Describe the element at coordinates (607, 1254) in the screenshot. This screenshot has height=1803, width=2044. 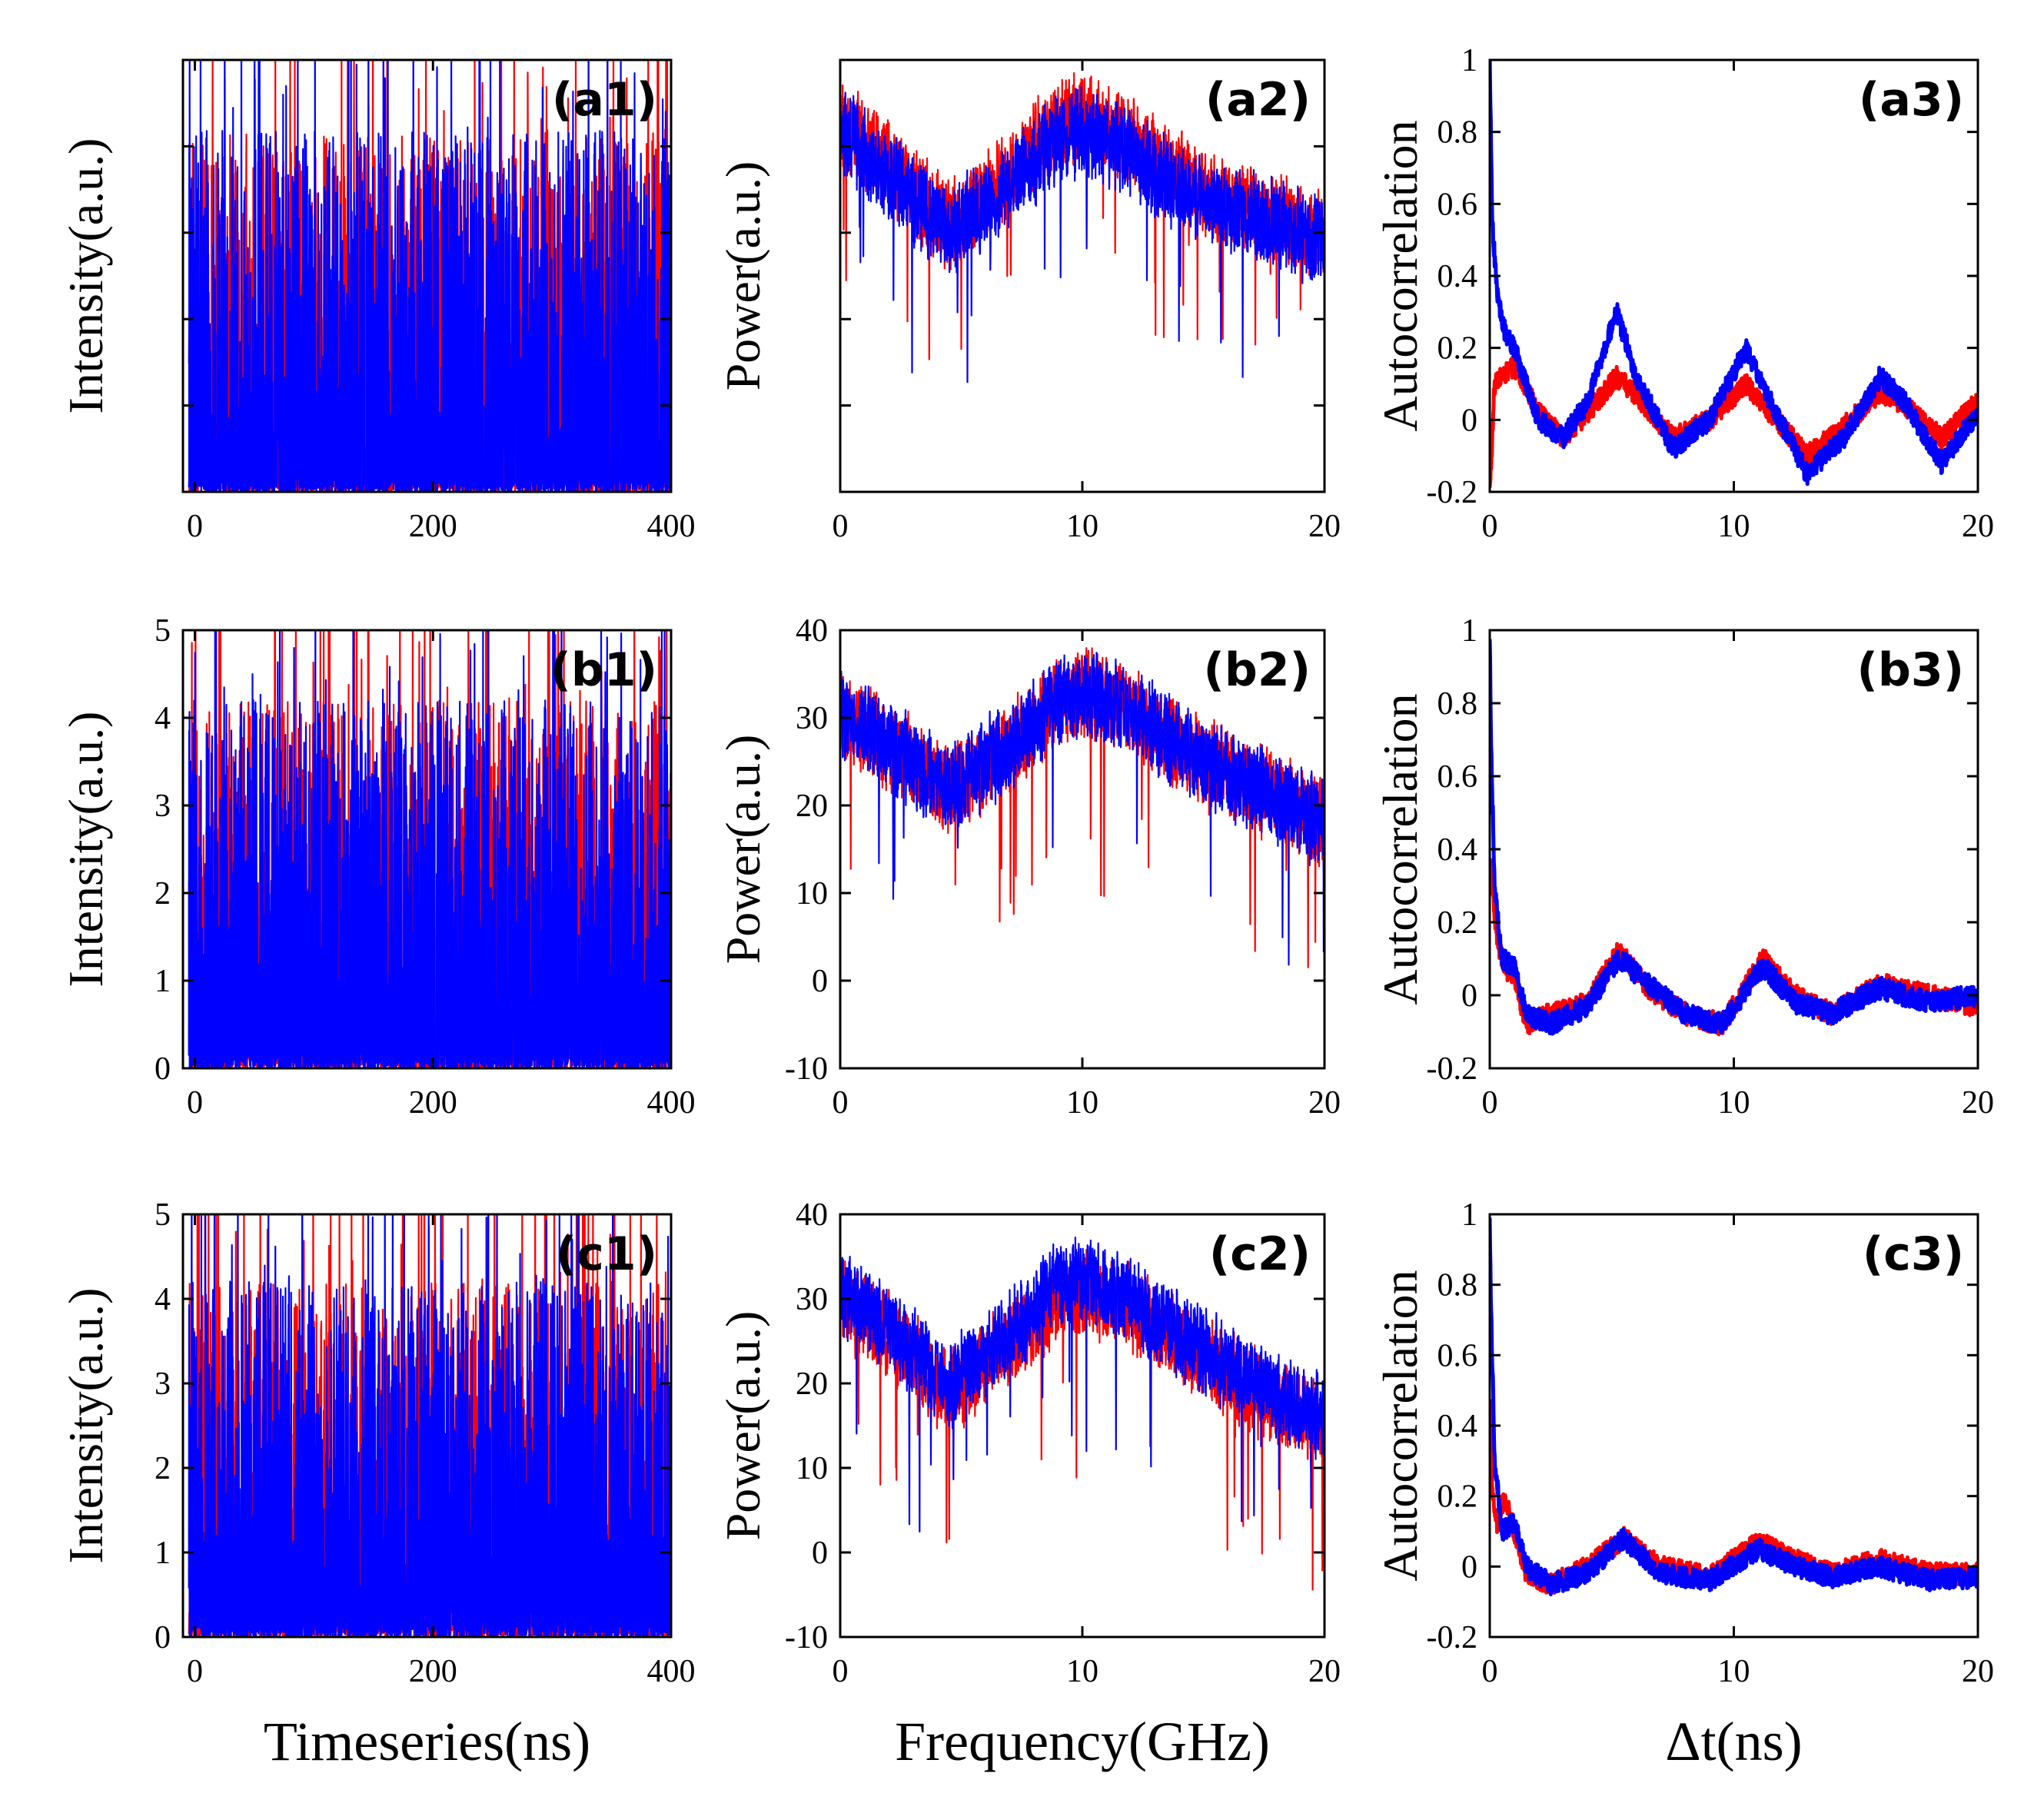
I see `panel-label: (c1)` at that location.